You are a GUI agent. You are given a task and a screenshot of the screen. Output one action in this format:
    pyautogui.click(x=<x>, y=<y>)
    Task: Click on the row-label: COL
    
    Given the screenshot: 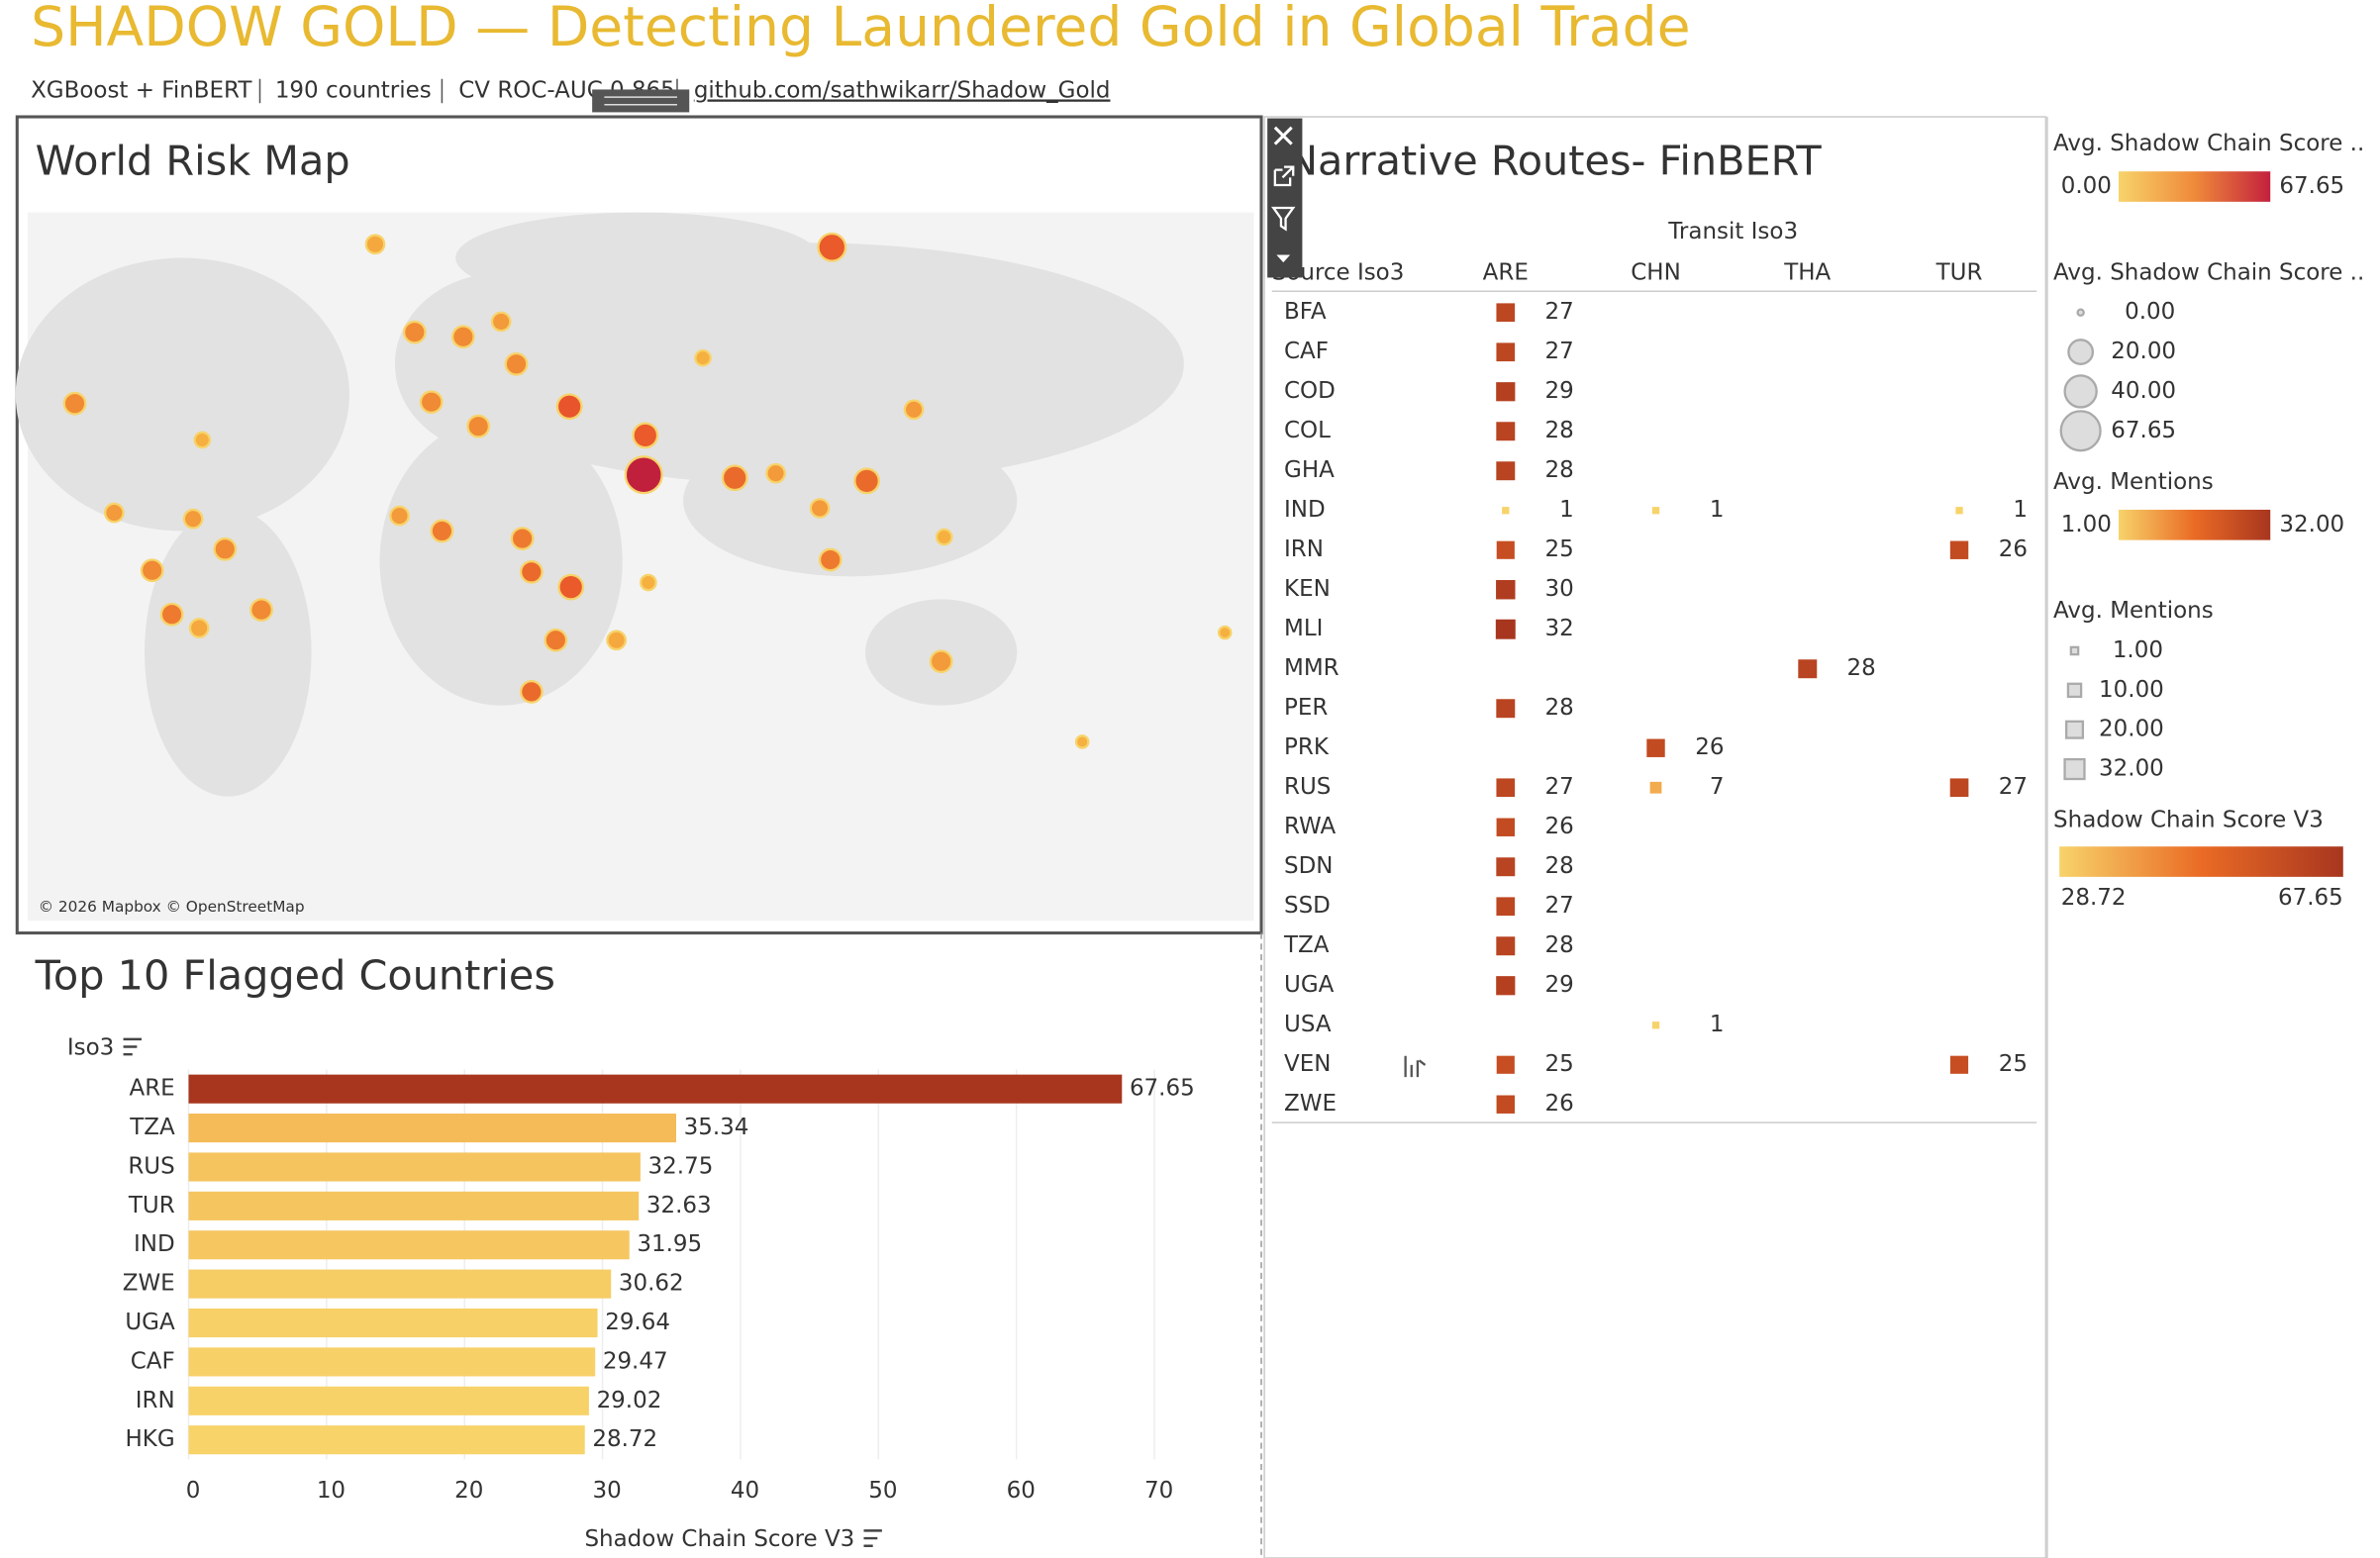 What is the action you would take?
    pyautogui.click(x=1307, y=430)
    